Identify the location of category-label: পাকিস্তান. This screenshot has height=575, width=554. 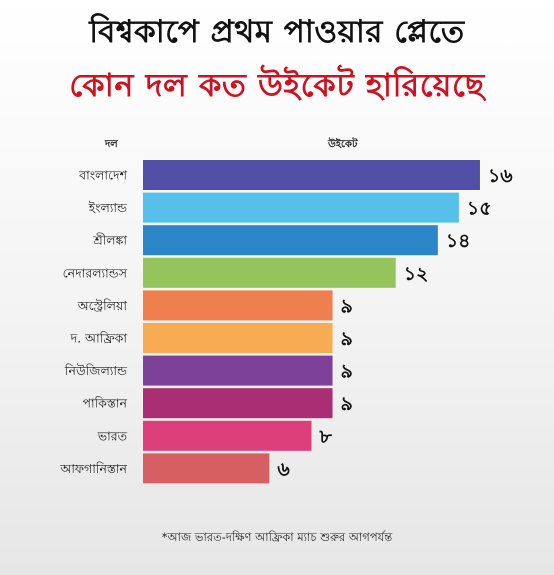
(104, 403).